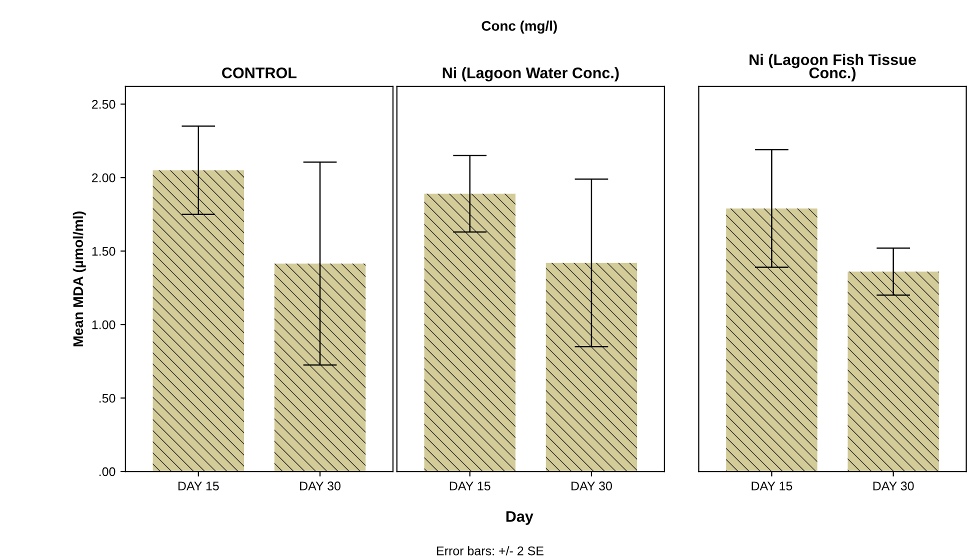 The height and width of the screenshot is (558, 980). What do you see at coordinates (104, 177) in the screenshot?
I see `y-tick-label: 2.00` at bounding box center [104, 177].